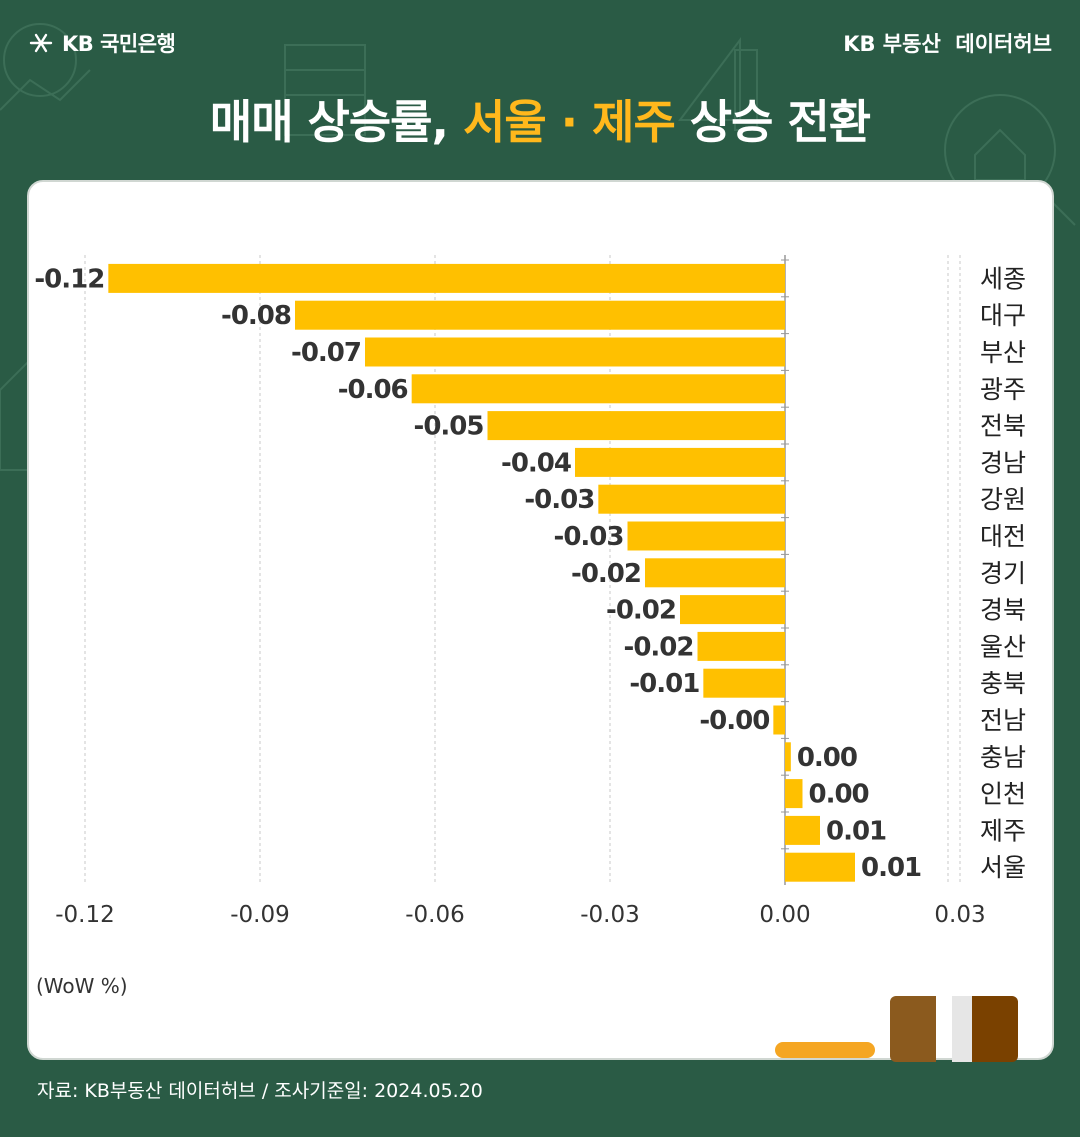 The height and width of the screenshot is (1137, 1080). I want to click on data-label: -0.01, so click(664, 684).